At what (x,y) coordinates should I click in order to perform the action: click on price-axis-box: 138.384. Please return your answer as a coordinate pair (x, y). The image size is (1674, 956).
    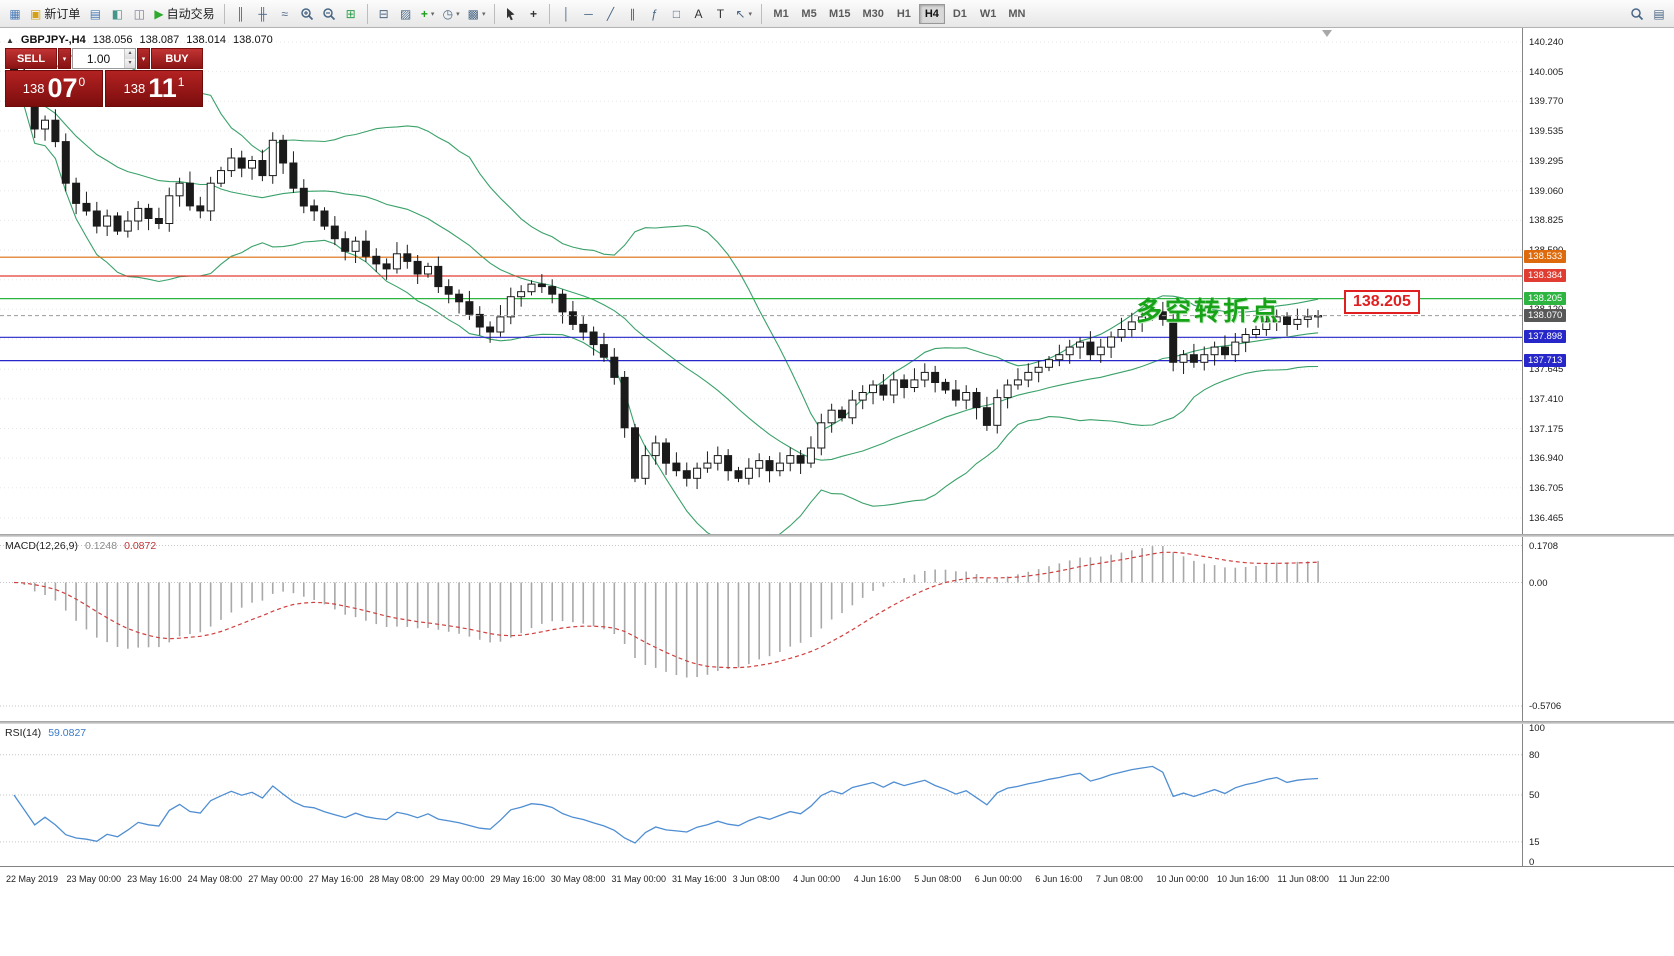
    Looking at the image, I should click on (1545, 275).